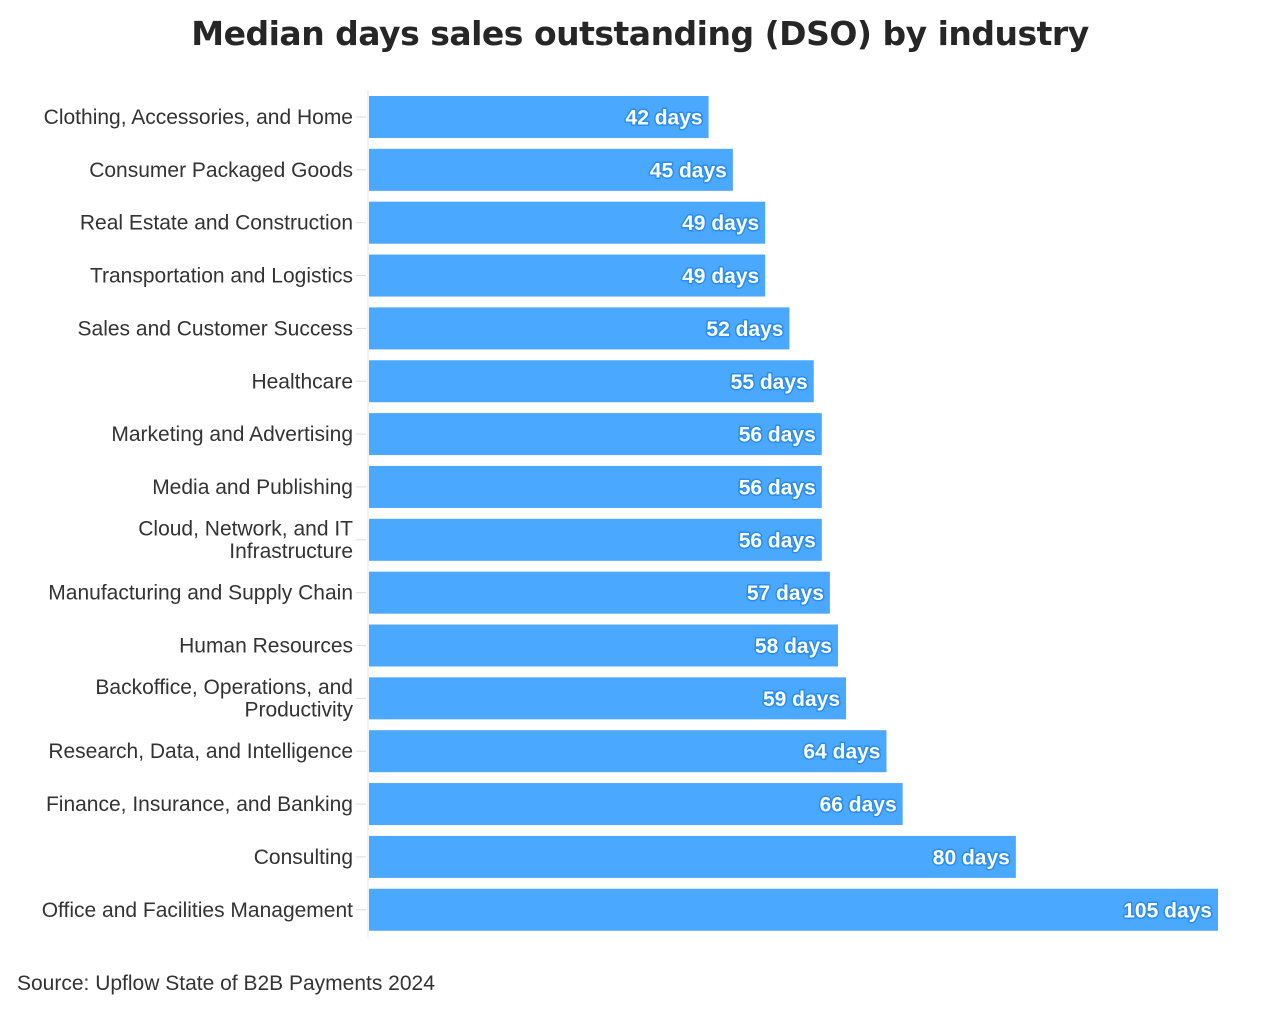  Describe the element at coordinates (841, 752) in the screenshot. I see `data-label: 64 days` at that location.